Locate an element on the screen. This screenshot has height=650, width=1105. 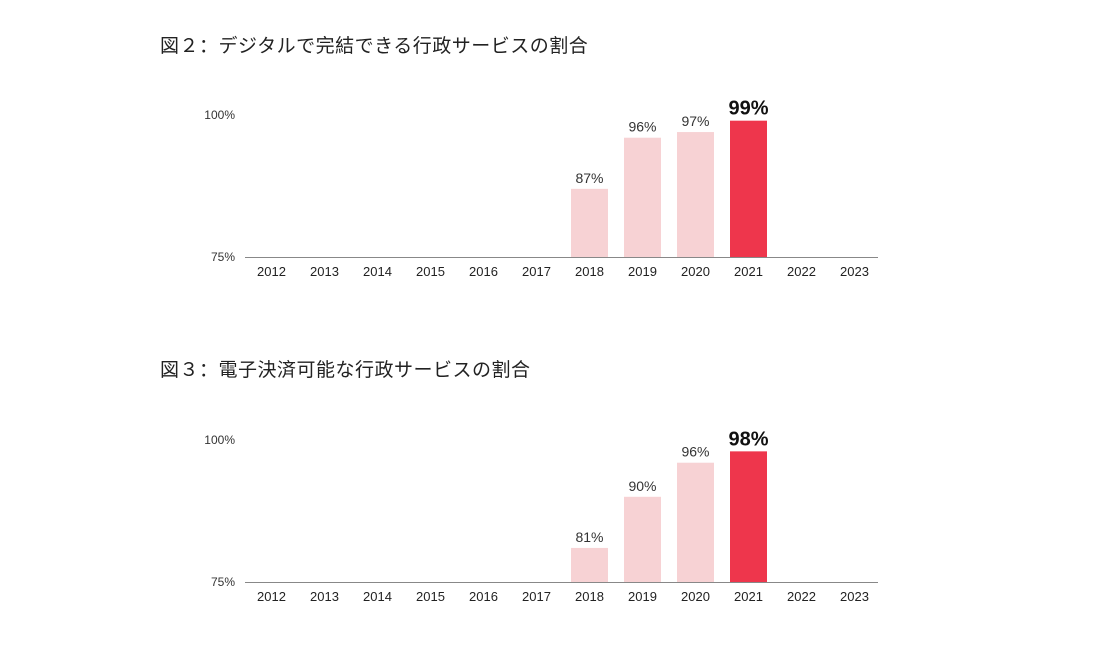
data-label: 81% is located at coordinates (589, 537).